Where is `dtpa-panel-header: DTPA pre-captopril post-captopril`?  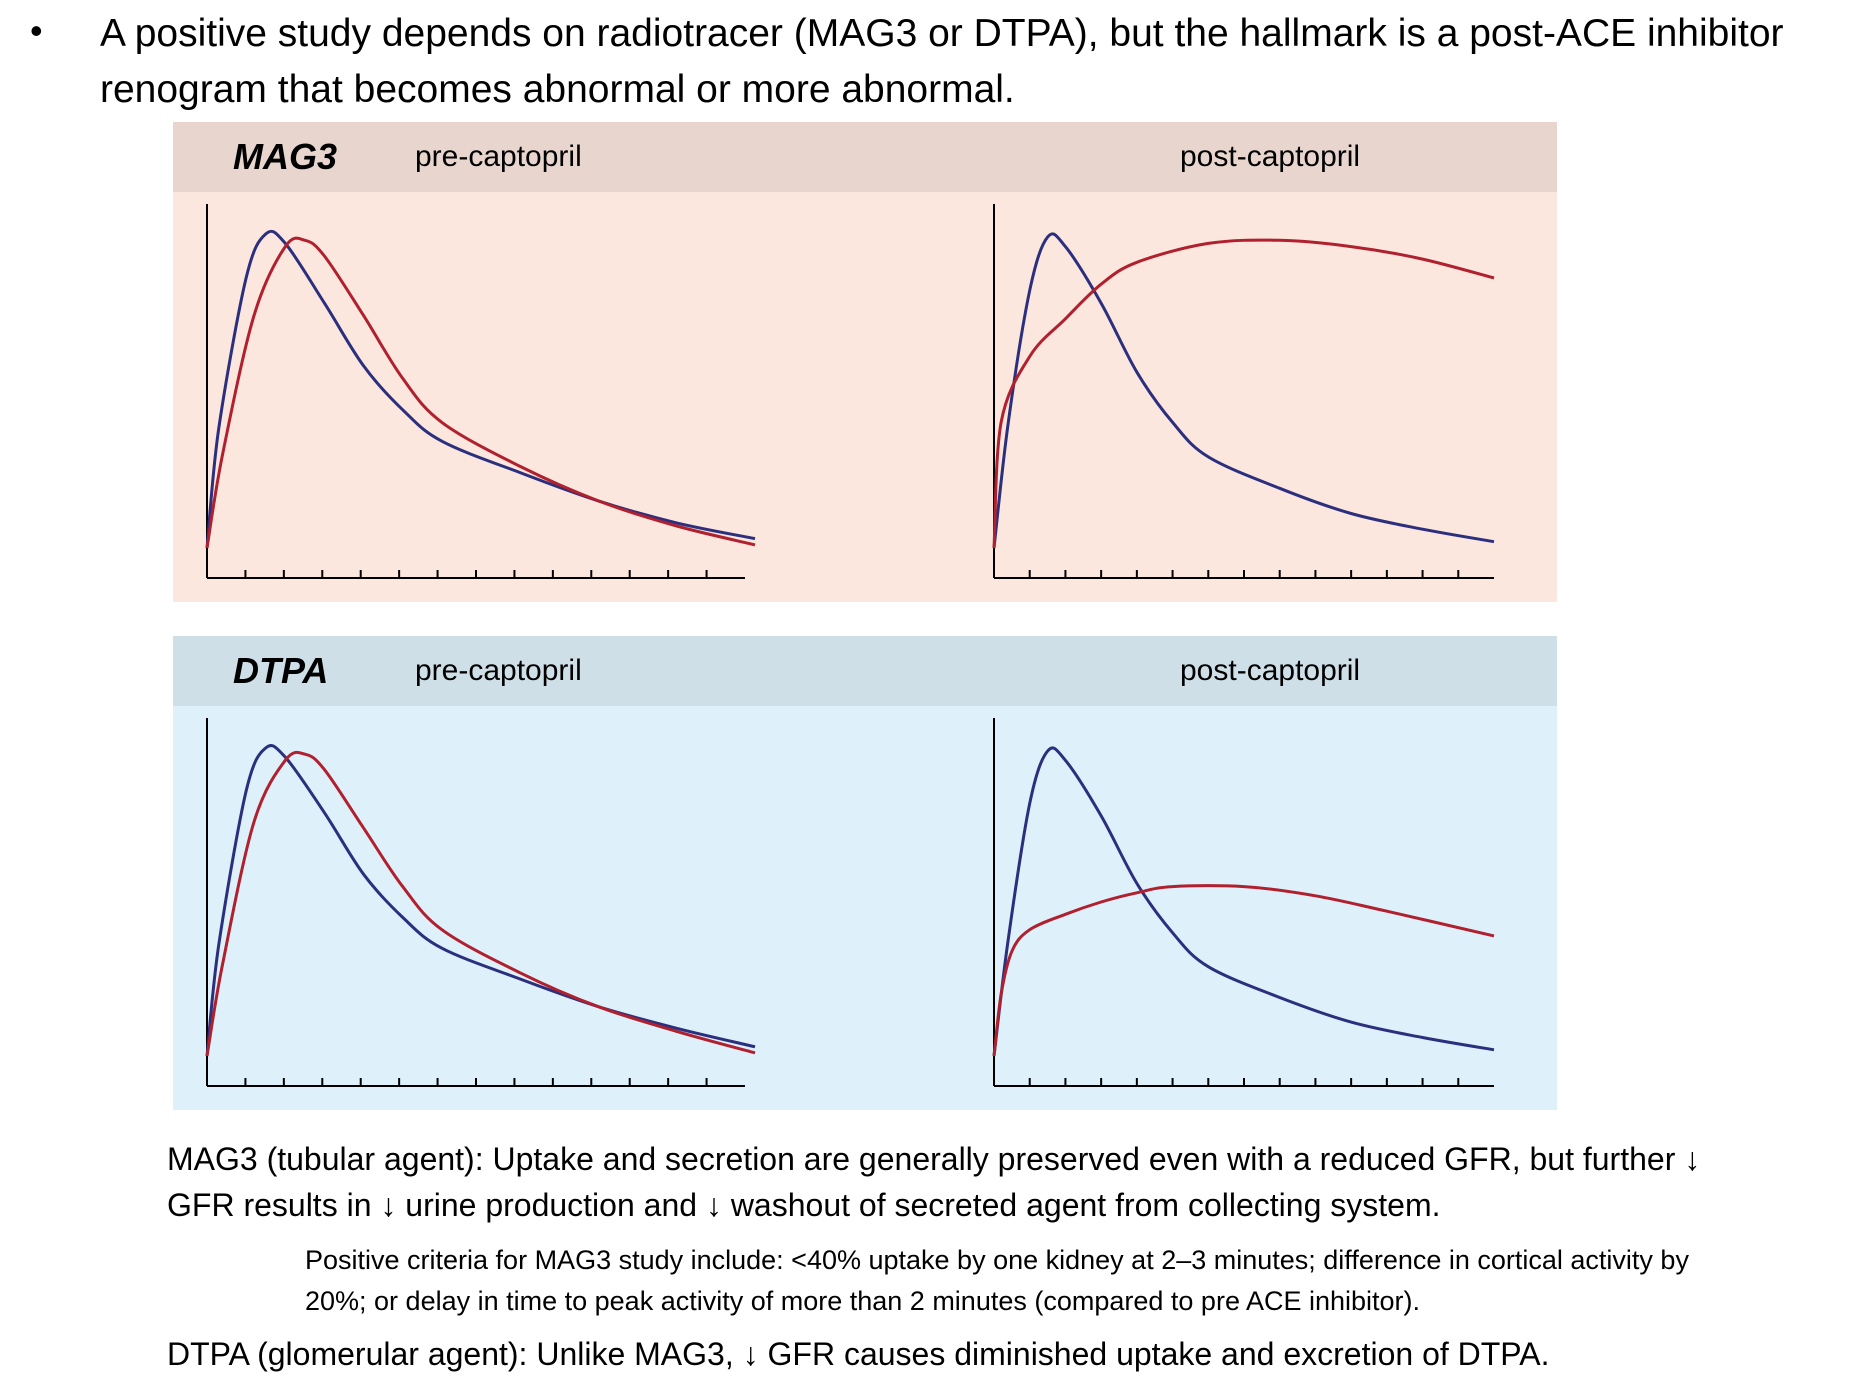 dtpa-panel-header: DTPA pre-captopril post-captopril is located at coordinates (865, 671).